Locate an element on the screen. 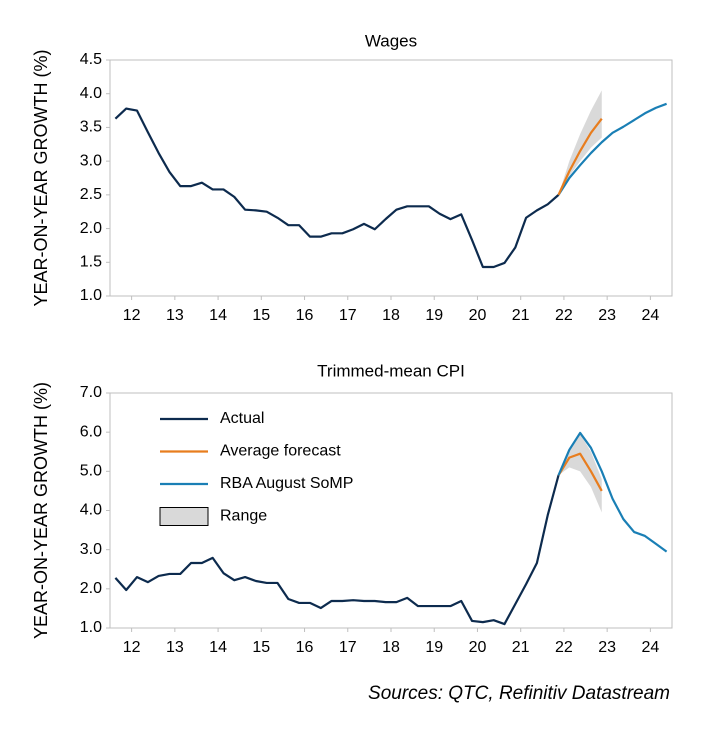  source-note: Sources: QTC, Refinitiv Datastream is located at coordinates (519, 693).